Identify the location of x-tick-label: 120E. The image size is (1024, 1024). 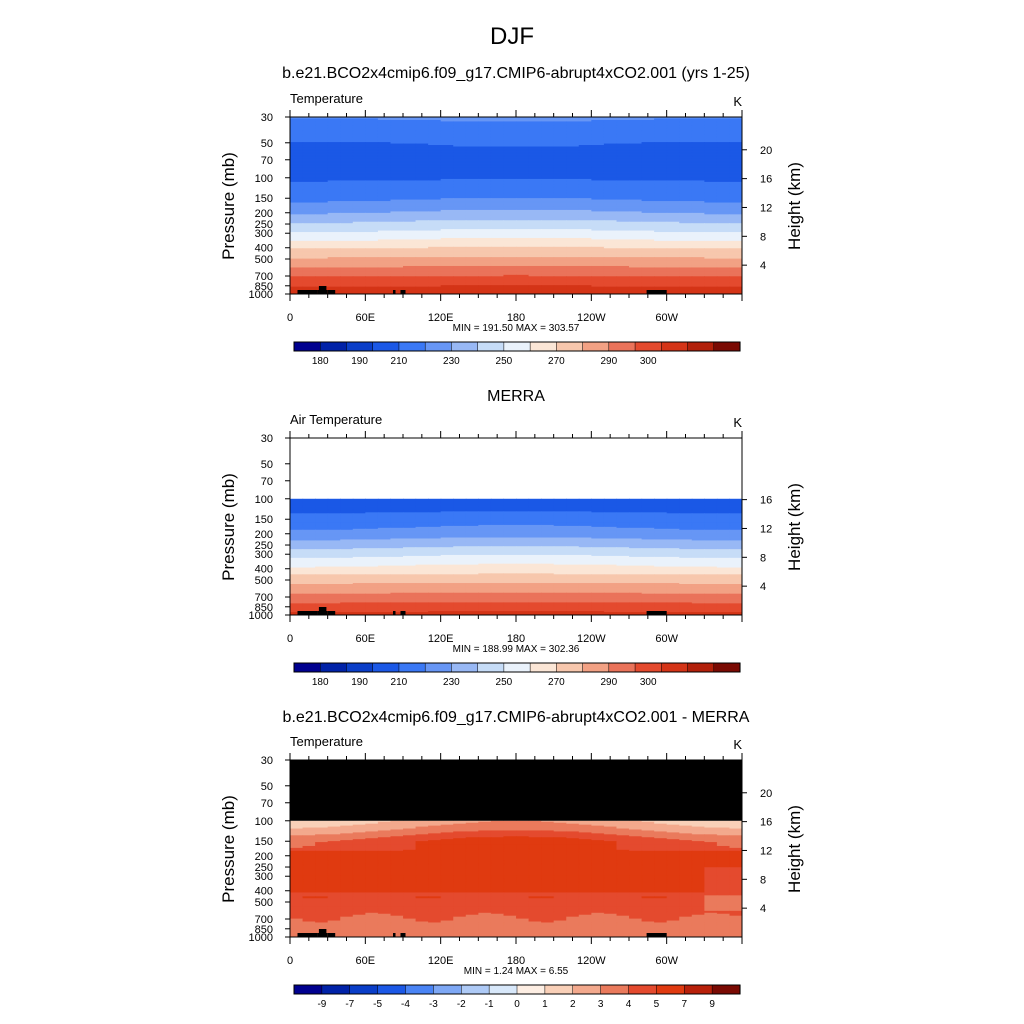
(441, 318).